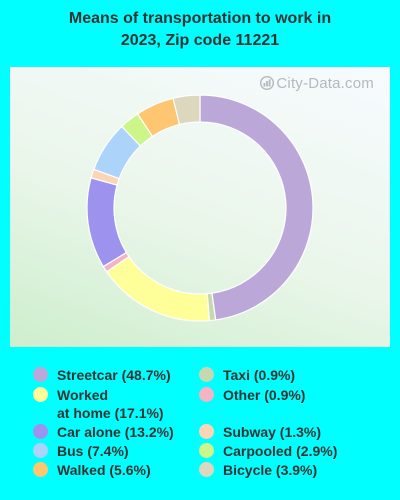 This screenshot has height=500, width=400. What do you see at coordinates (93, 451) in the screenshot?
I see `legend-label-bus: Bus (7.4%)` at bounding box center [93, 451].